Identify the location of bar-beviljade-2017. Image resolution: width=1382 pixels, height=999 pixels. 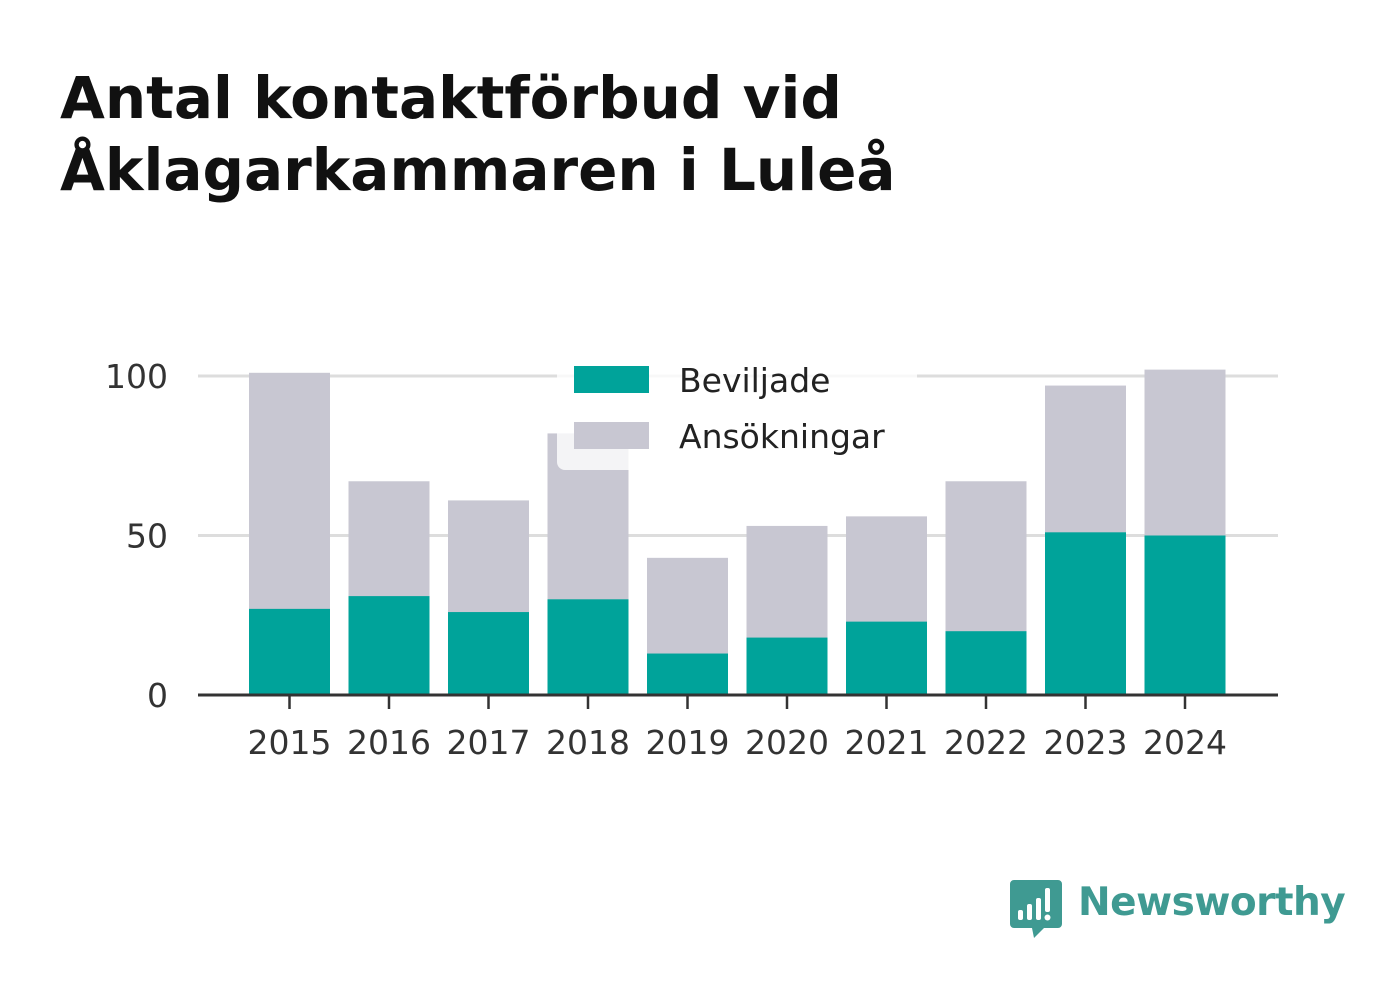
(488, 653).